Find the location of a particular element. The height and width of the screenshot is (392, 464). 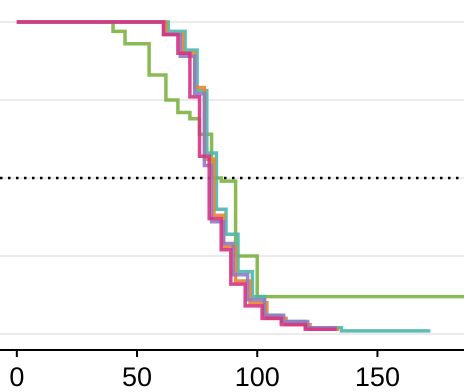

x-tick-label: 50 is located at coordinates (137, 377).